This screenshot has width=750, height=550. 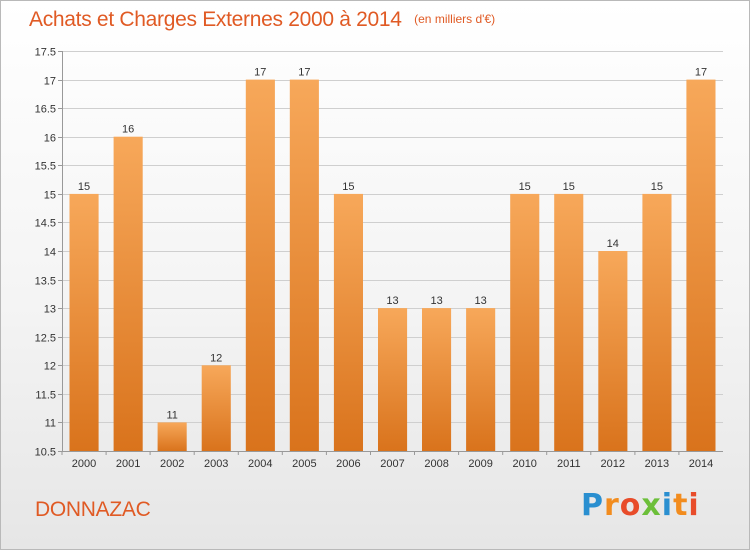 I want to click on y-tick-label: 14.5, so click(x=45, y=224).